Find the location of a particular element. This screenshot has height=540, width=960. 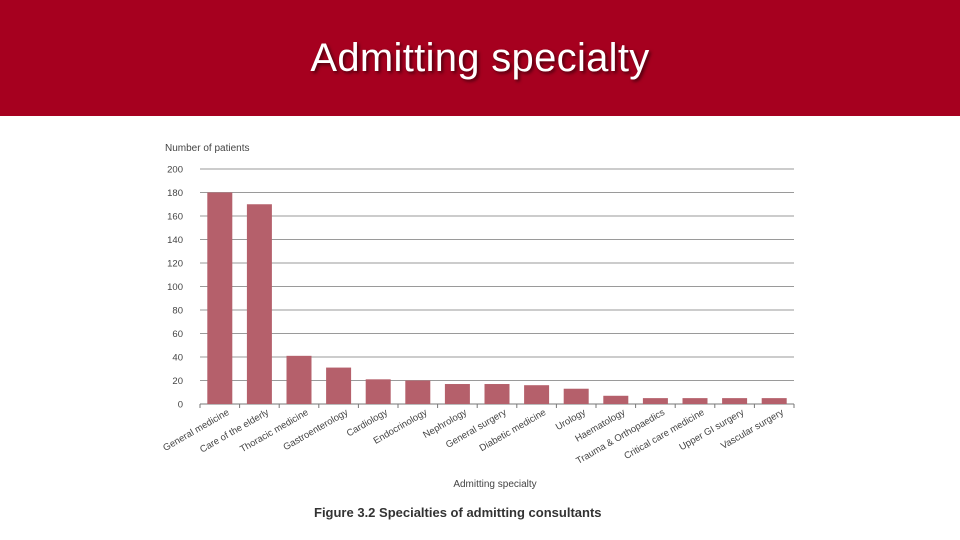

y-tick-label: 60 is located at coordinates (177, 334).